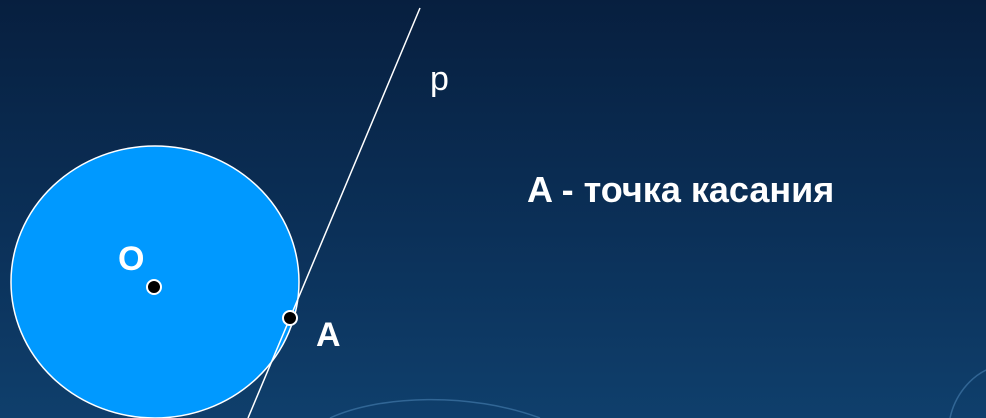 This screenshot has width=986, height=418. Describe the element at coordinates (681, 189) in the screenshot. I see `caption-text: A - точка касания` at that location.